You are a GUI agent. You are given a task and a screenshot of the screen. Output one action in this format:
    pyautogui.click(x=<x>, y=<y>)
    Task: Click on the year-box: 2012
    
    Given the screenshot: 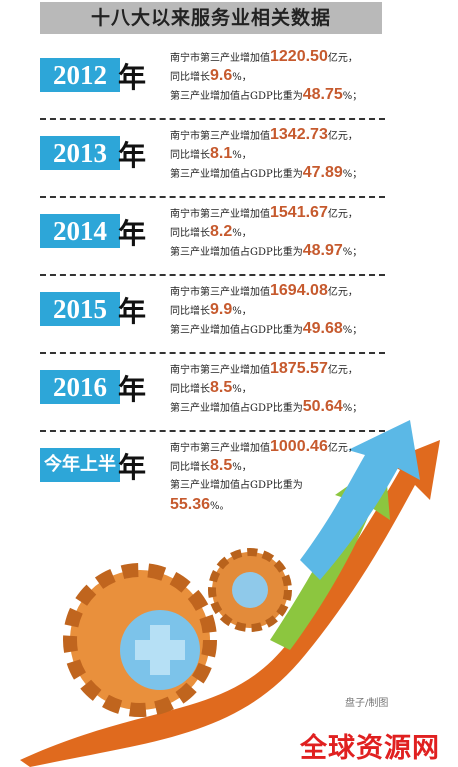 What is the action you would take?
    pyautogui.click(x=80, y=75)
    